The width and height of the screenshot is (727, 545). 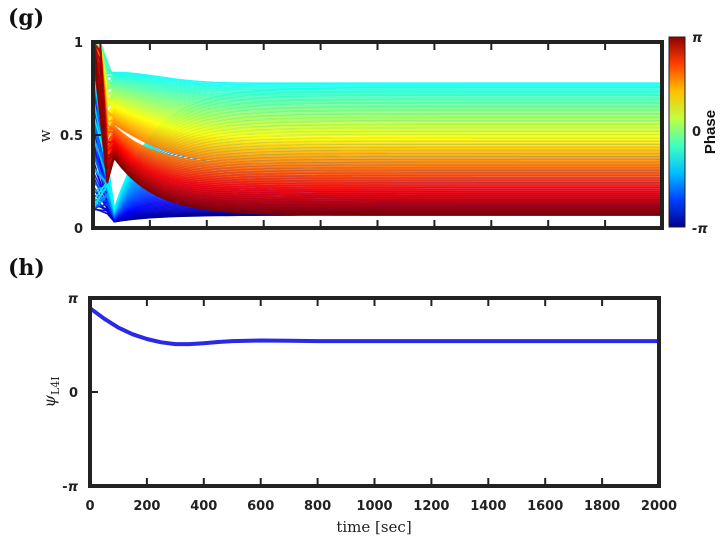 I want to click on chart-h-series-group, so click(x=373, y=326).